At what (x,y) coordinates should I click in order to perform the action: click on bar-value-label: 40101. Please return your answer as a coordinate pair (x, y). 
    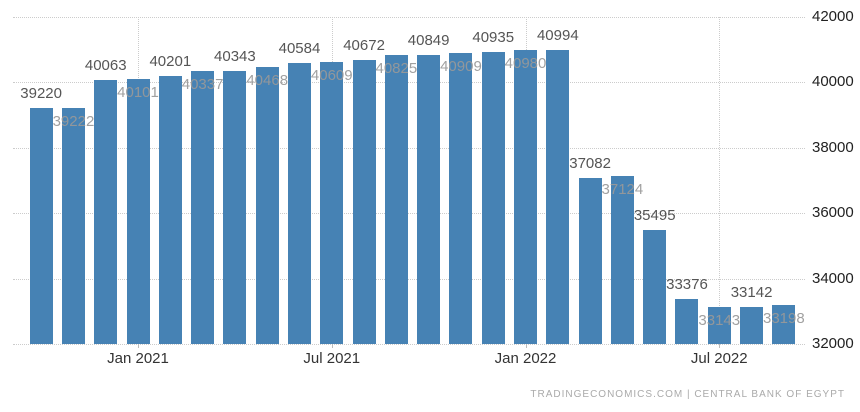
    Looking at the image, I should click on (138, 93).